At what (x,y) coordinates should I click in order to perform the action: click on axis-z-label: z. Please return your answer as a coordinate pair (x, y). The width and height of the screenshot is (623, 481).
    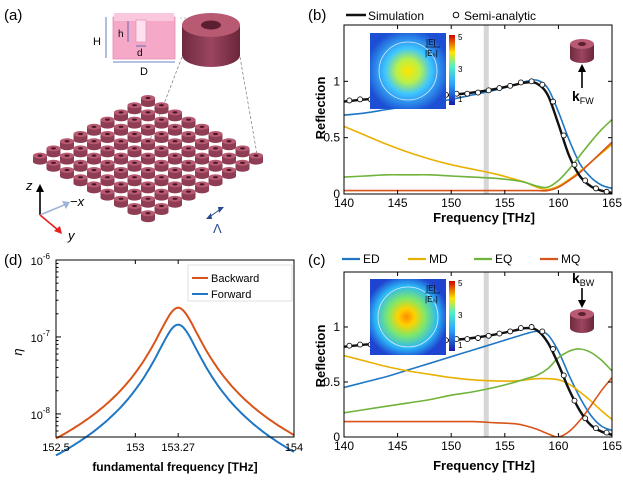
    Looking at the image, I should click on (29, 185).